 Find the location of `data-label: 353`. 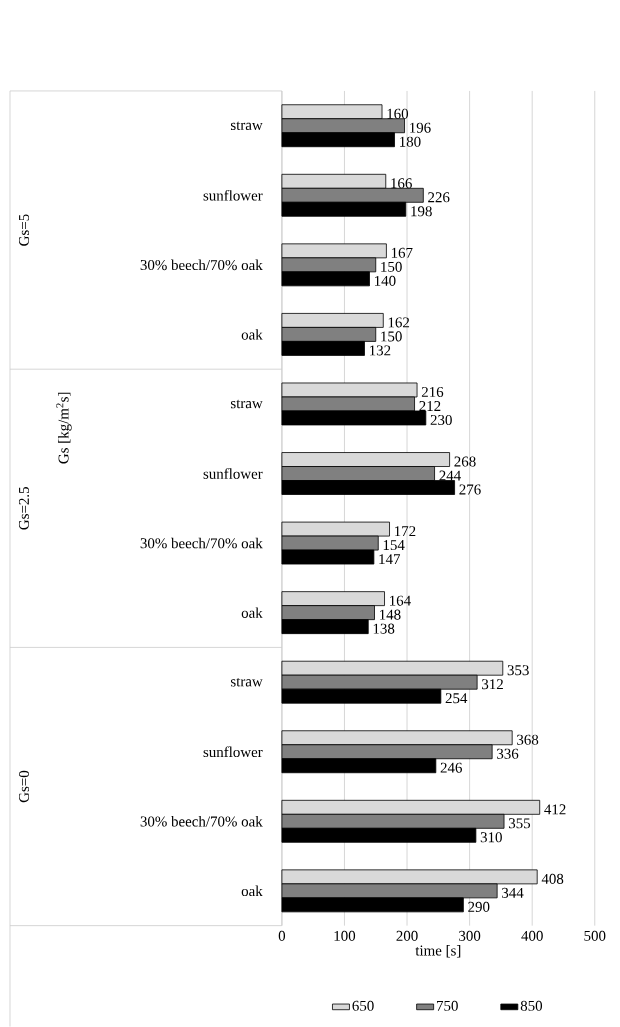

data-label: 353 is located at coordinates (518, 670).